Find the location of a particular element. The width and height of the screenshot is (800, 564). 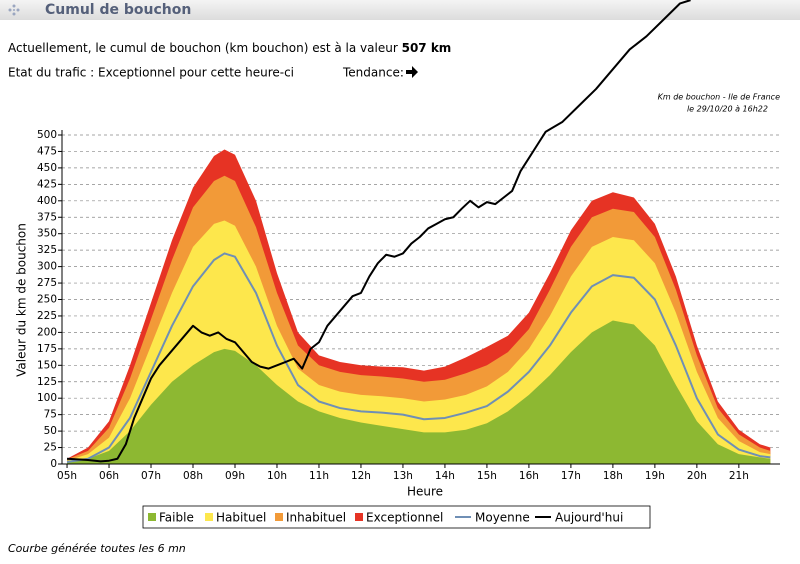

y-tick-label: 325 is located at coordinates (47, 250).